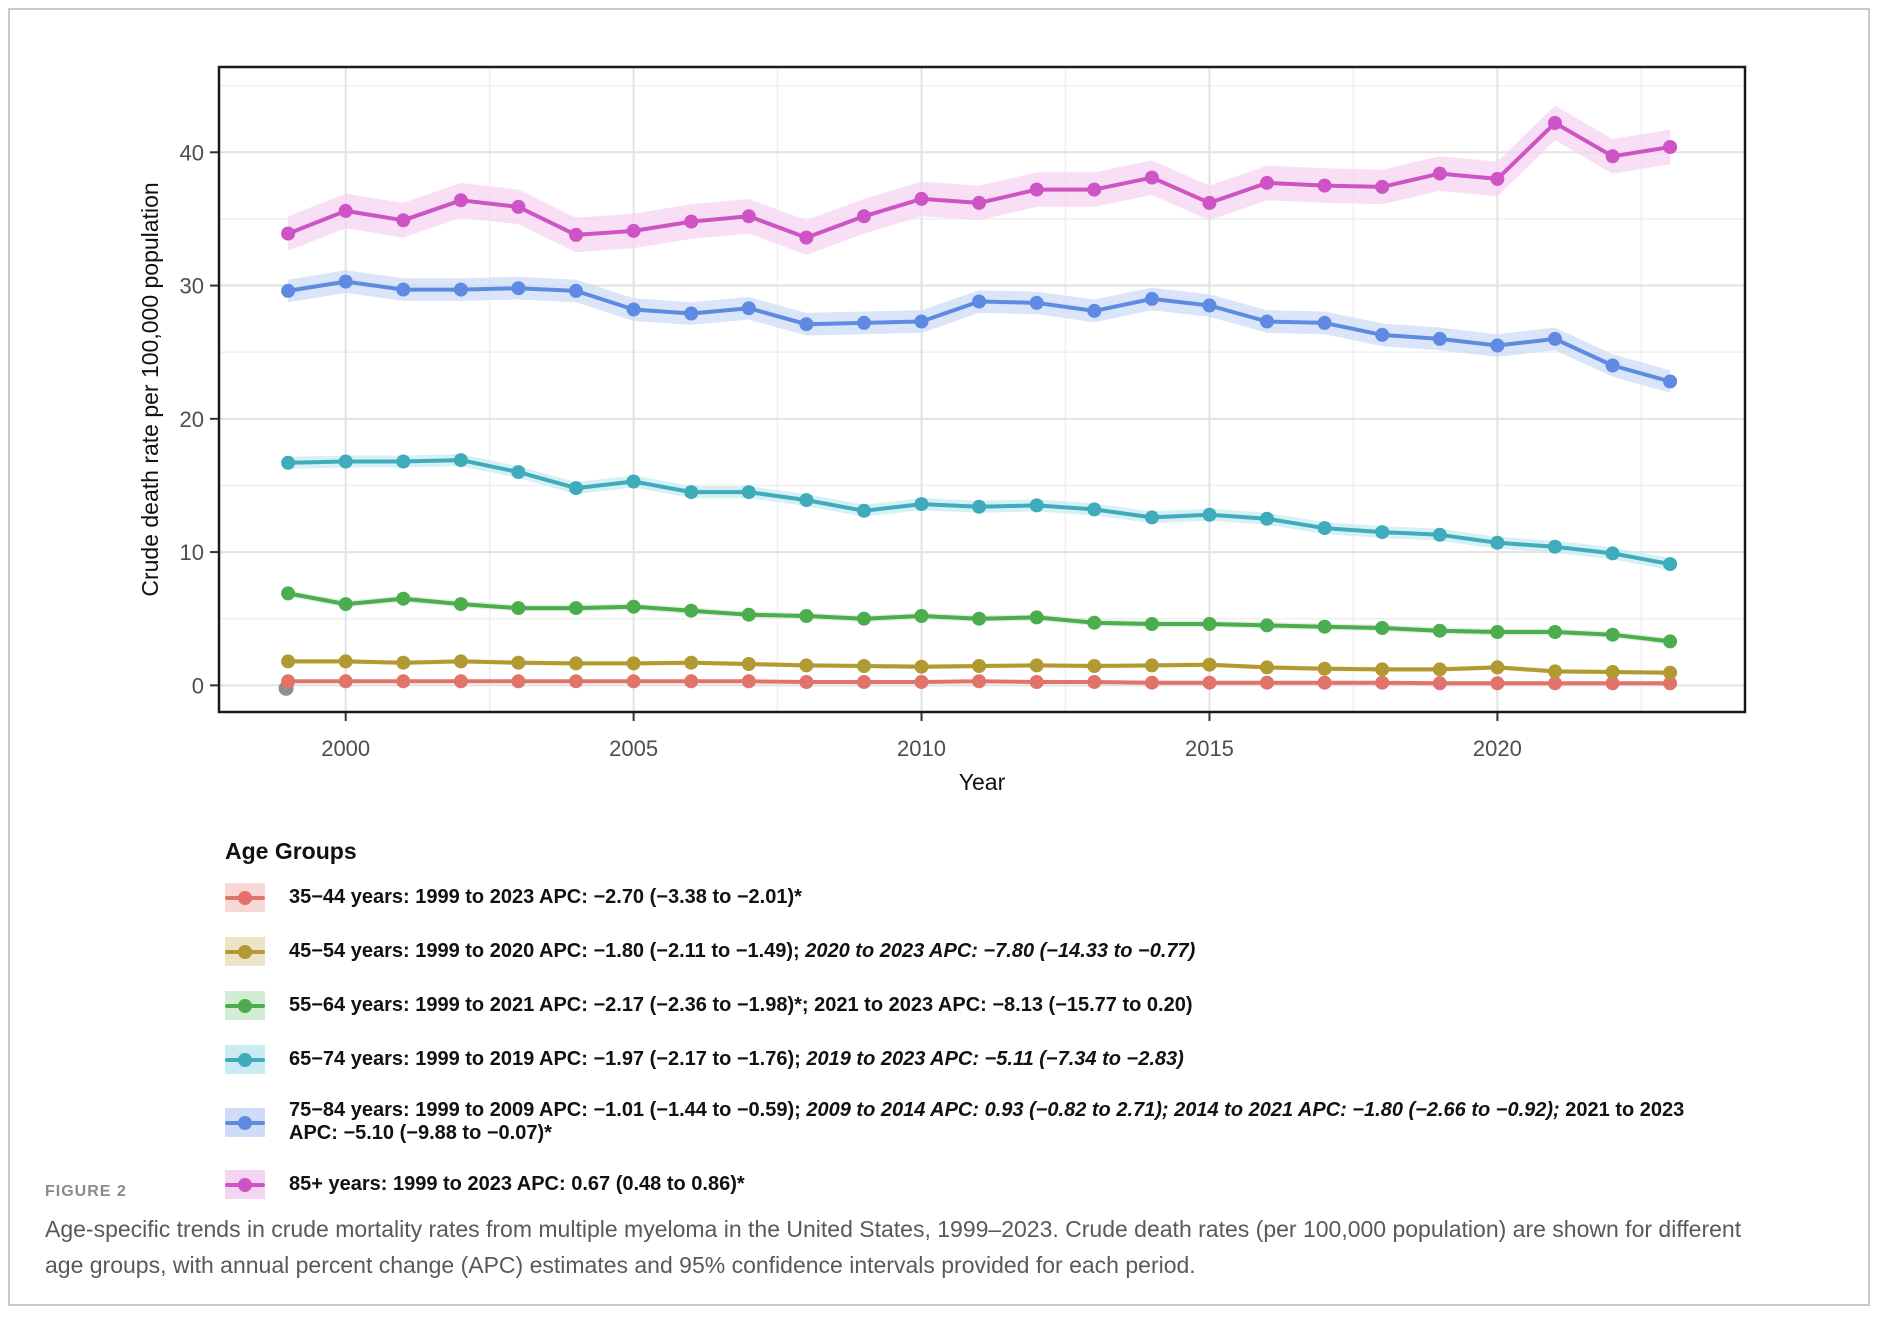 Image resolution: width=1882 pixels, height=1318 pixels. What do you see at coordinates (1209, 748) in the screenshot?
I see `x-tick-label: 2015` at bounding box center [1209, 748].